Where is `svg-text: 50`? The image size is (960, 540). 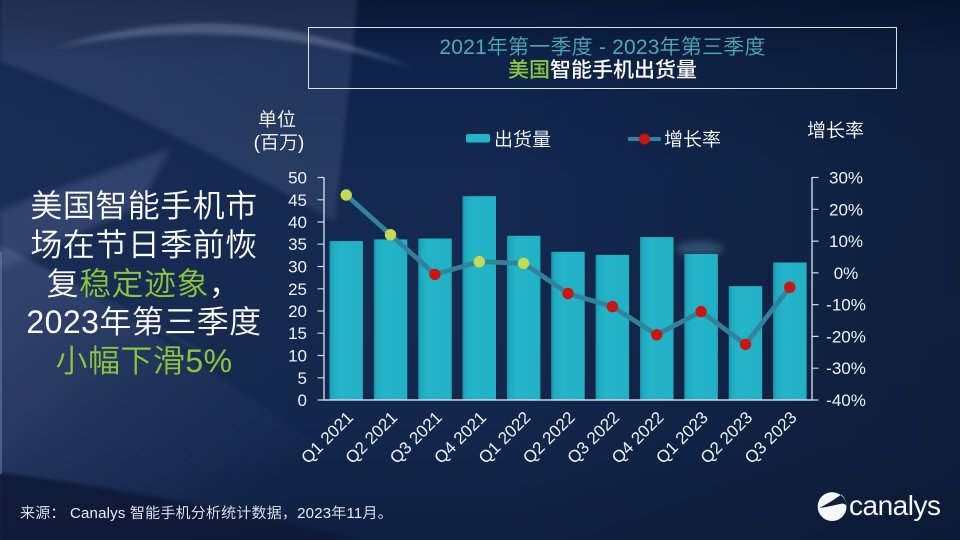
svg-text: 50 is located at coordinates (297, 178).